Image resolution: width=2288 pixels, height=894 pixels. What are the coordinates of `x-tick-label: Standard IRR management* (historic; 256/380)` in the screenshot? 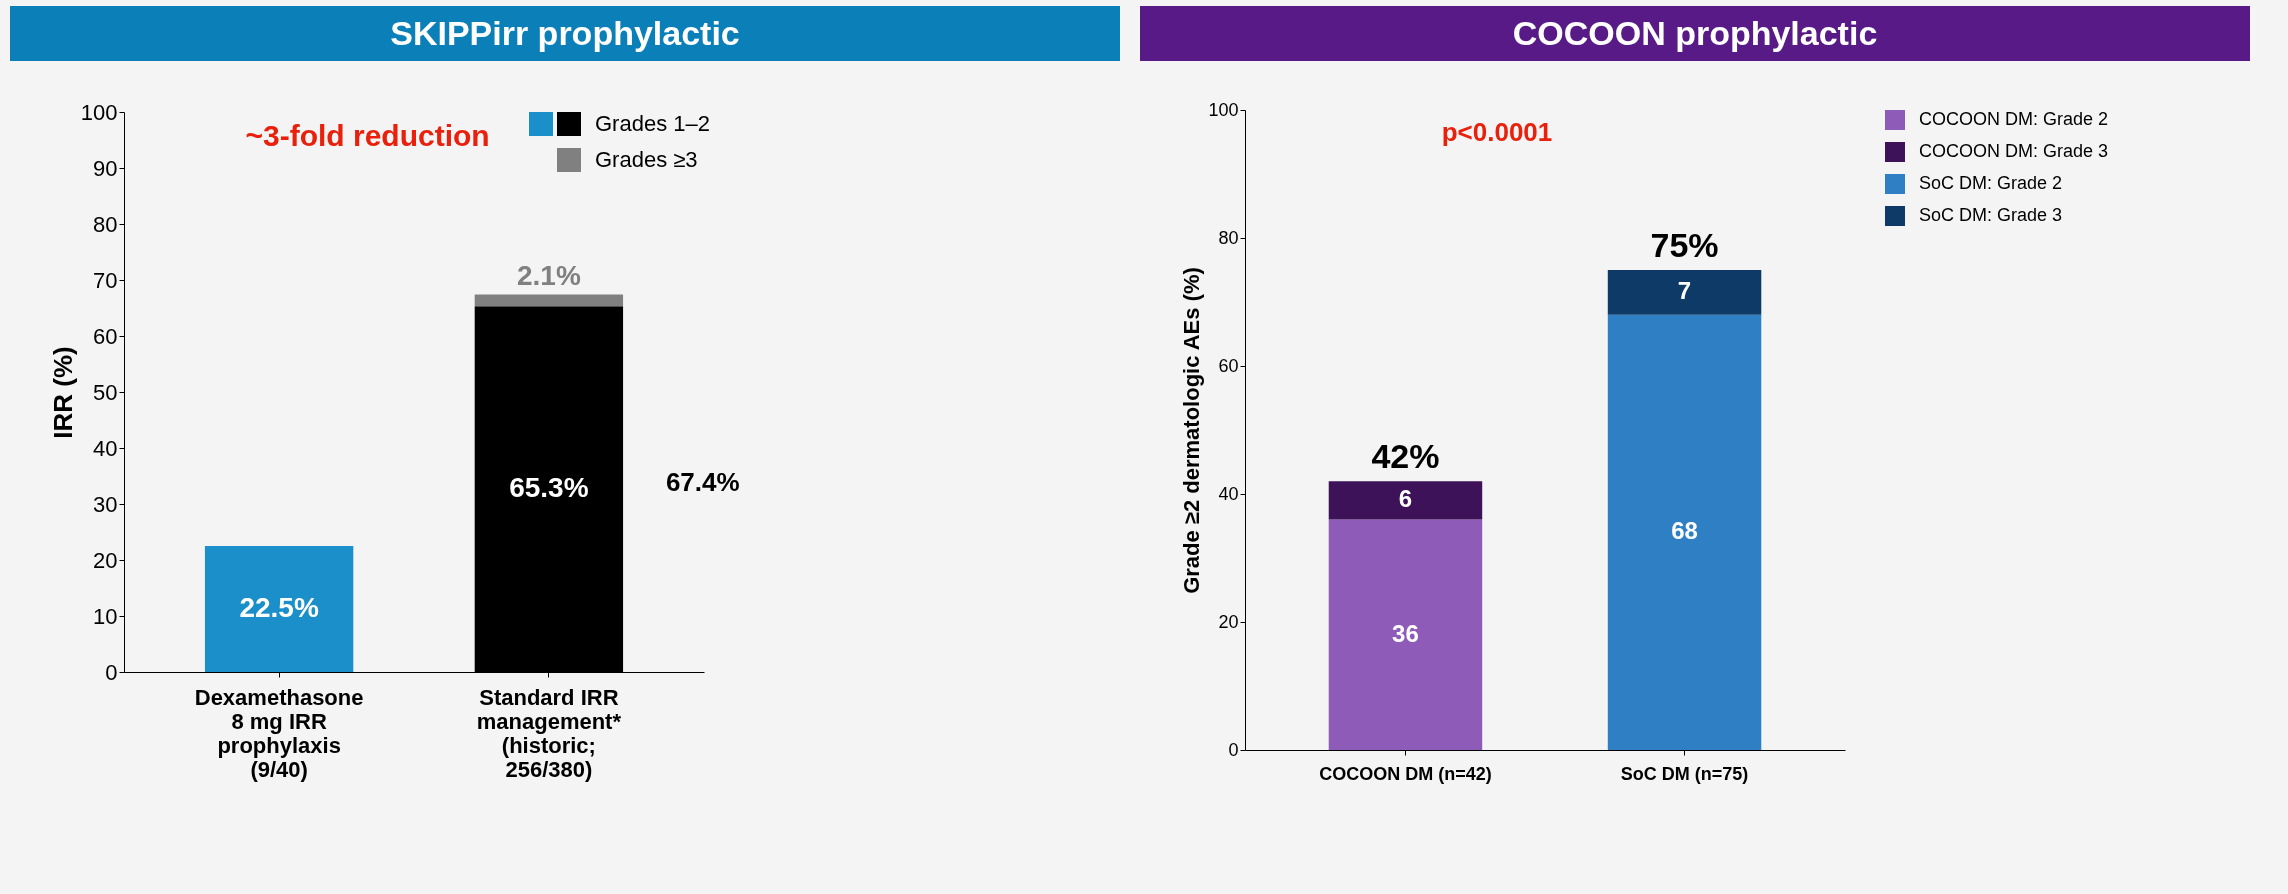 It's located at (549, 733).